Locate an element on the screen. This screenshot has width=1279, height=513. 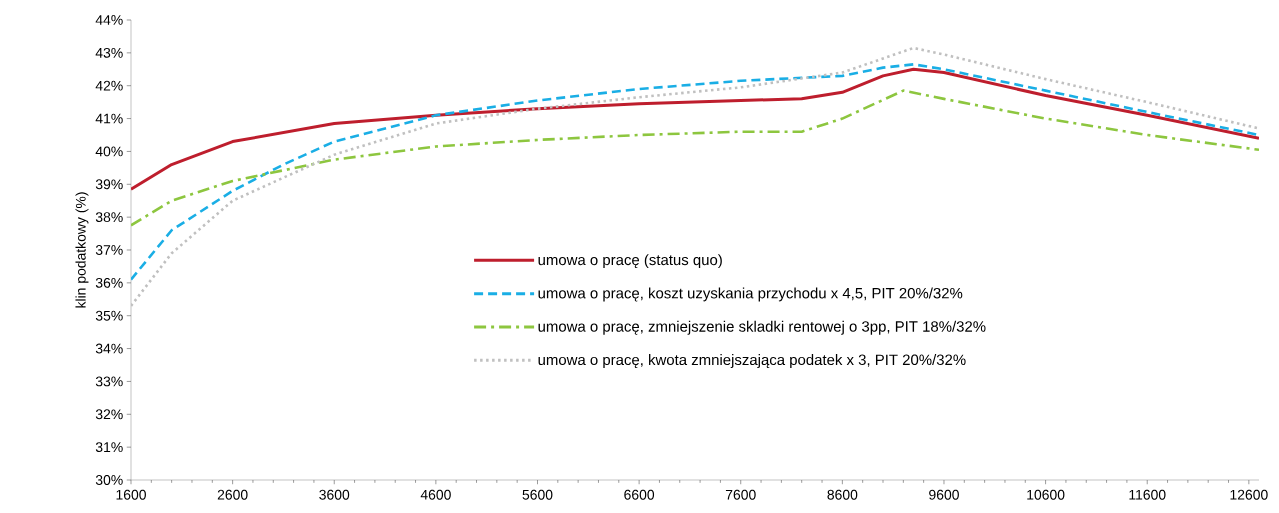
y-tick-label: 32% is located at coordinates (109, 414).